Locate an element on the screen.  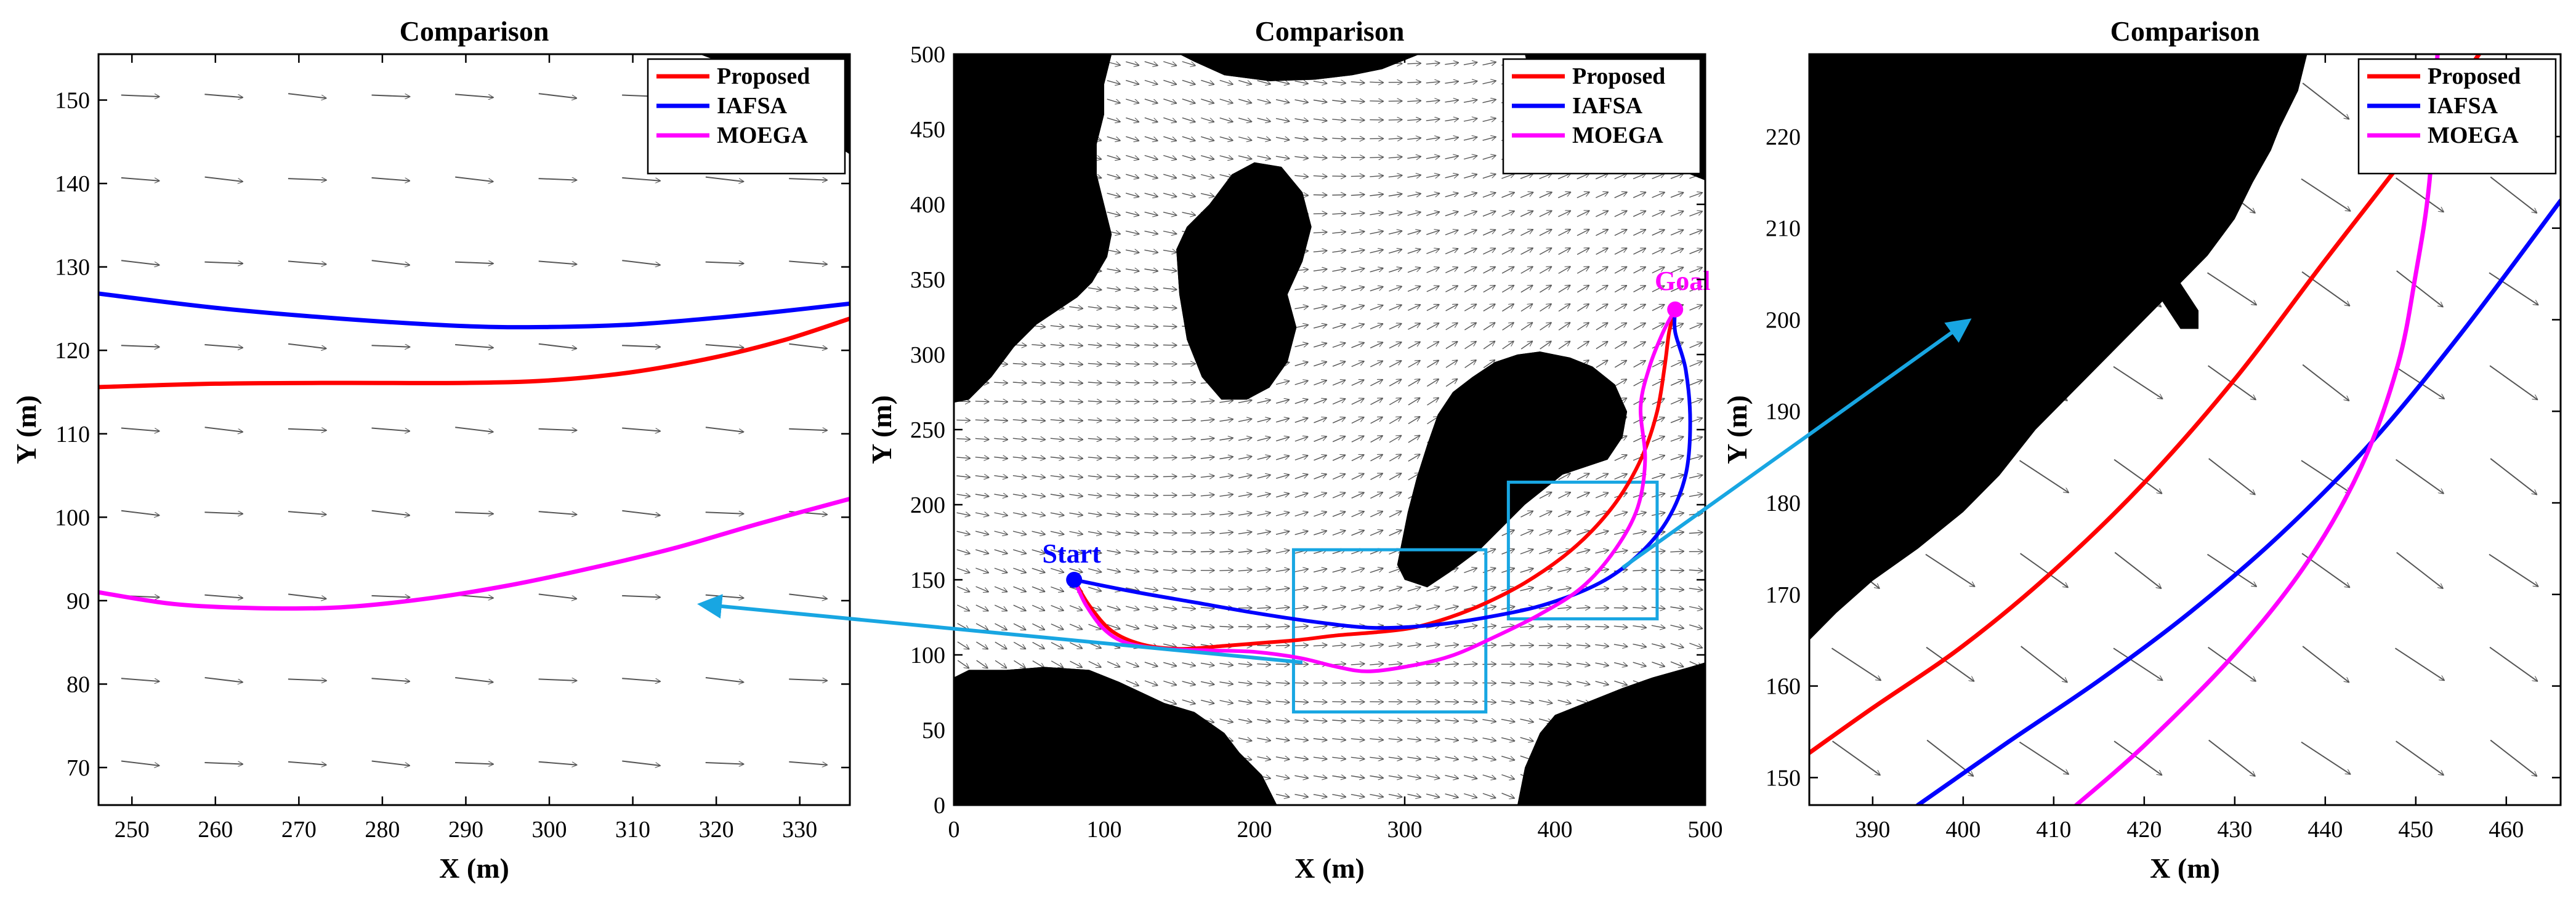
y-tick-label: 100 is located at coordinates (72, 518).